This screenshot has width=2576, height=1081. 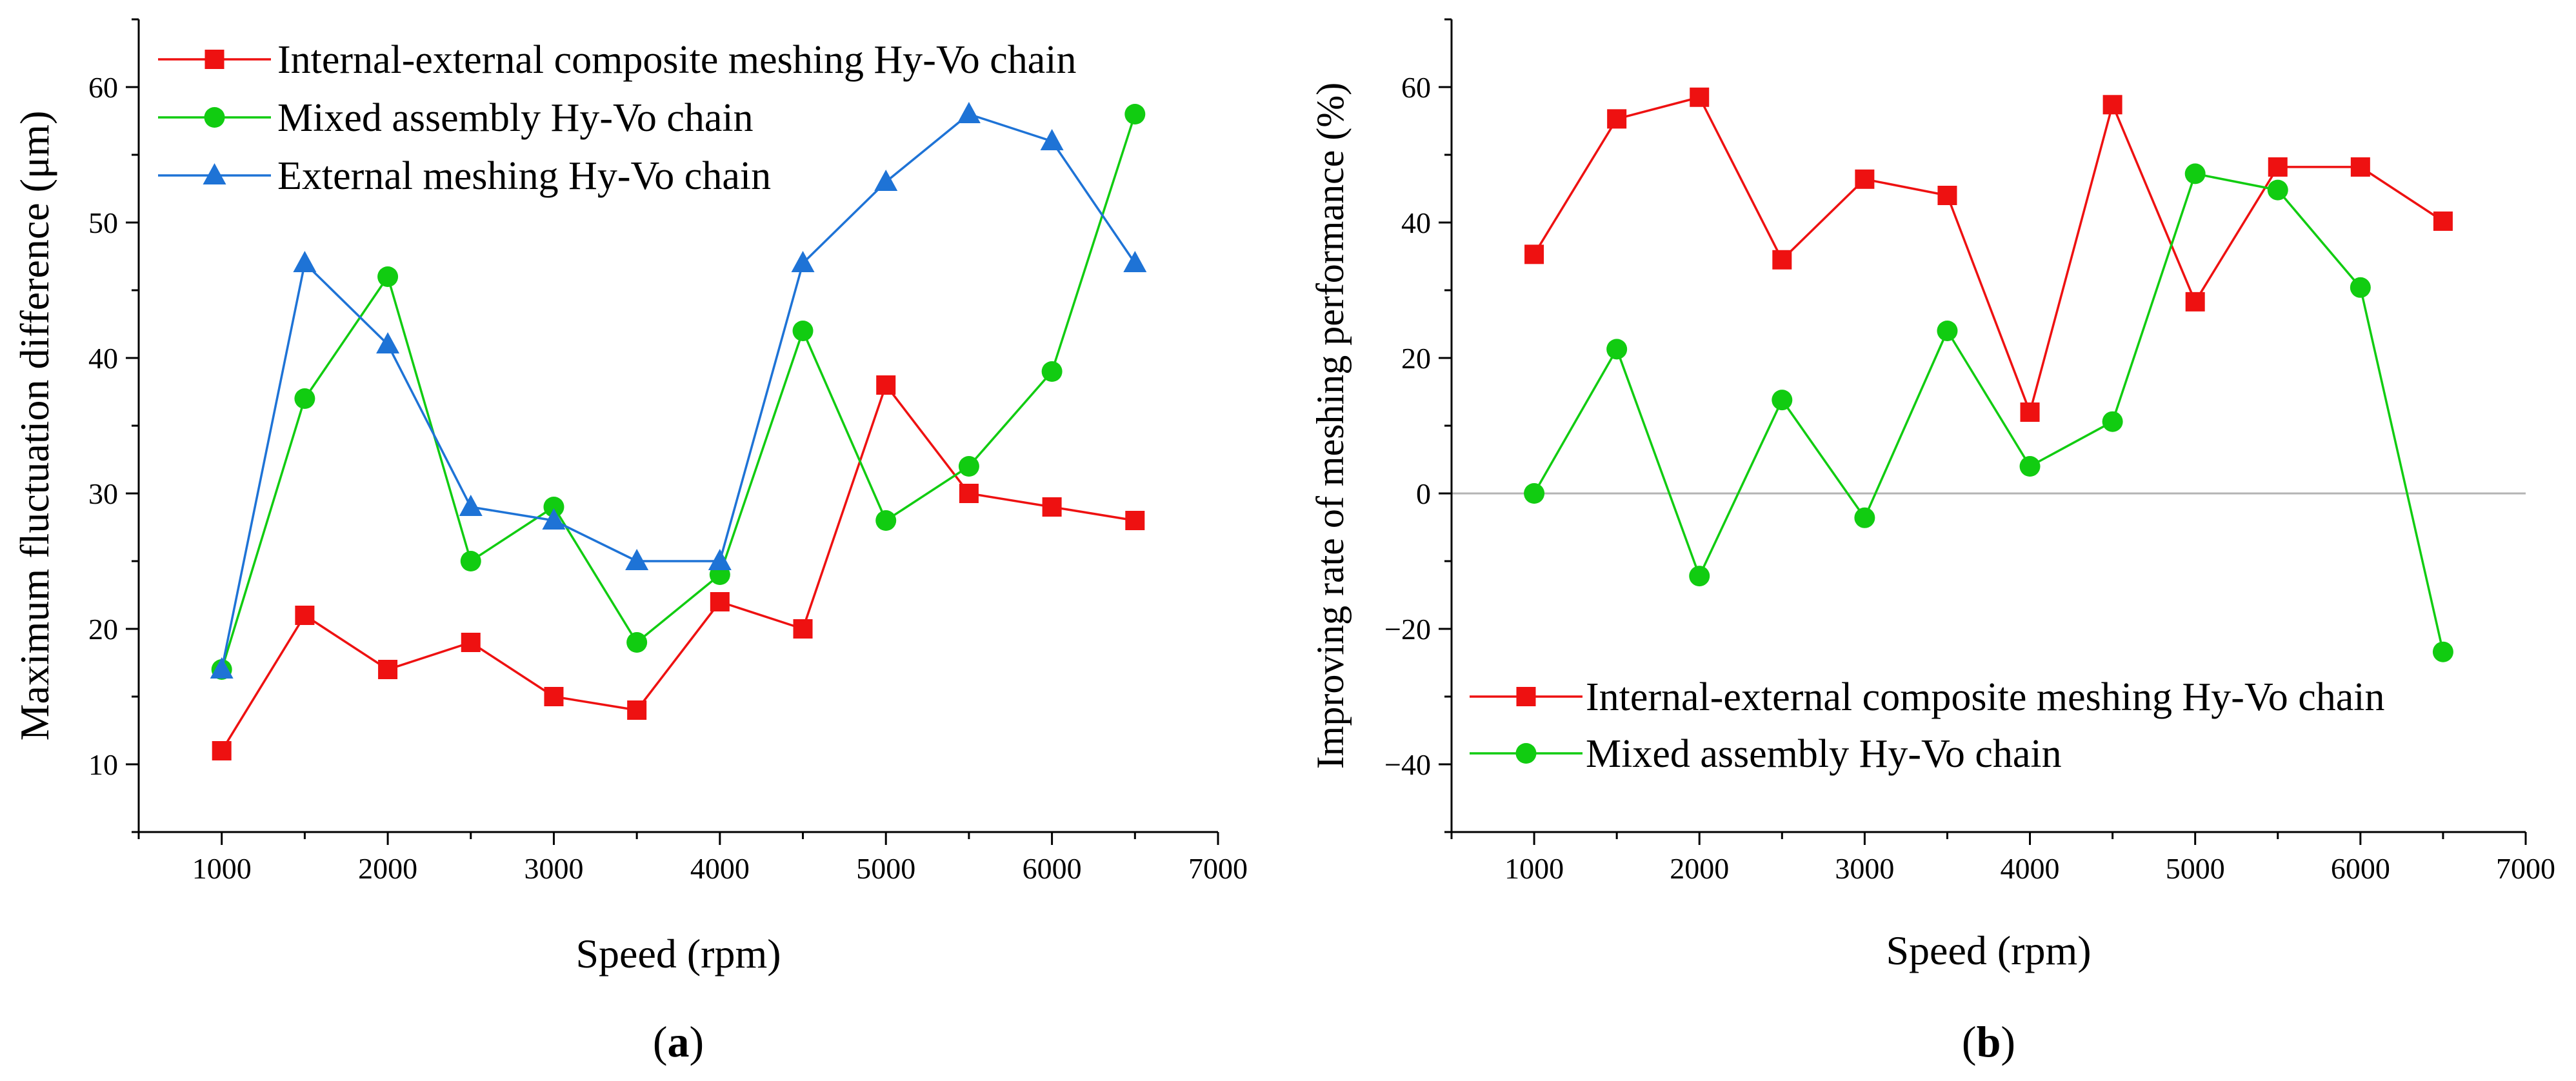 I want to click on y-tick-label: 20, so click(x=1416, y=358).